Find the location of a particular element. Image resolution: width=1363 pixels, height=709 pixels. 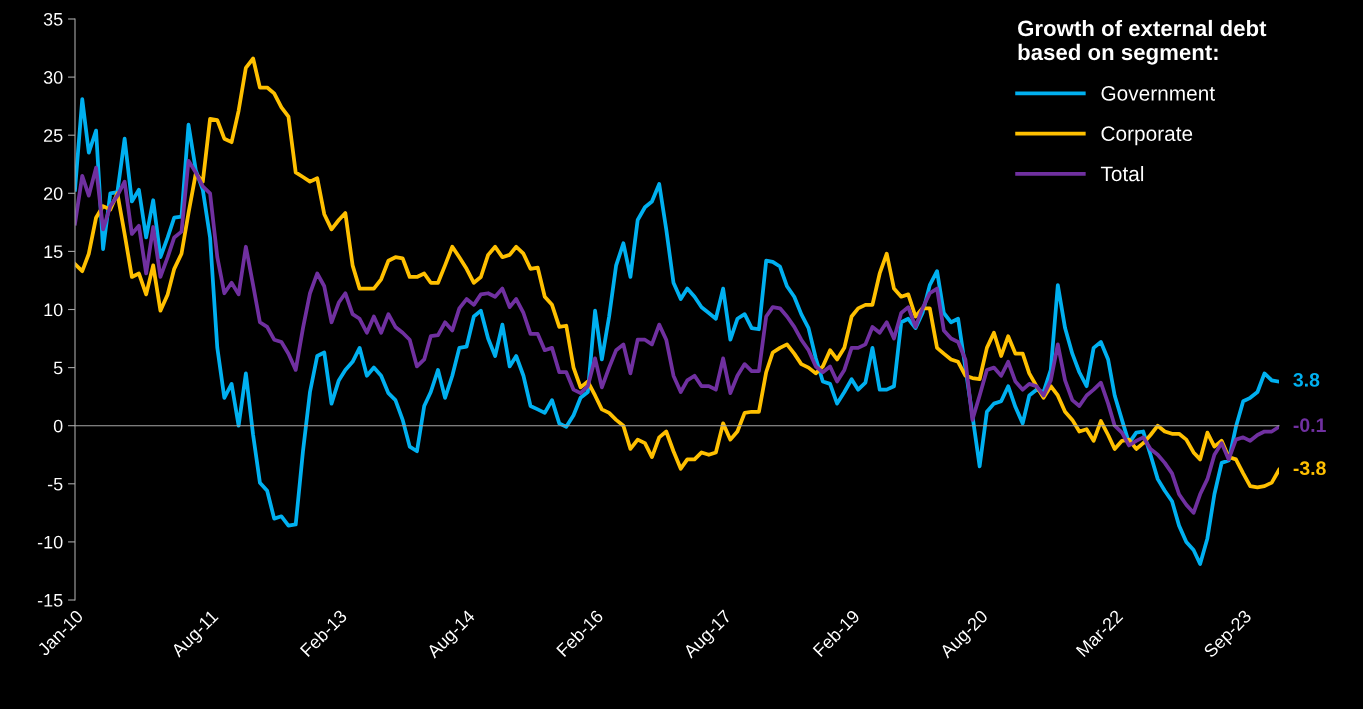

y-tick-label: 0 is located at coordinates (58, 426).